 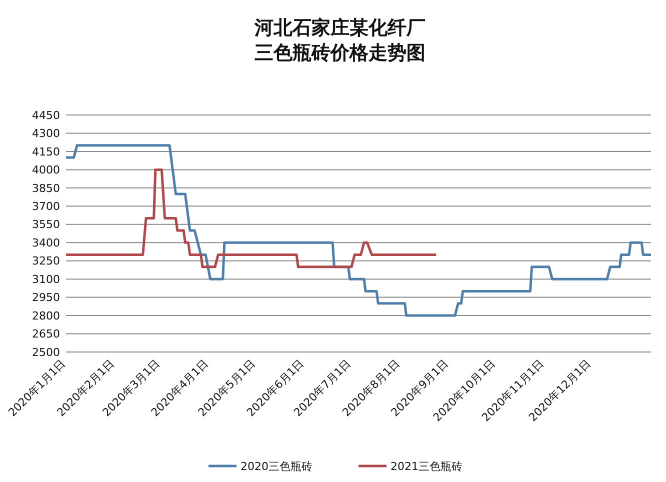 What do you see at coordinates (46, 279) in the screenshot?
I see `y-tick-label: 3100` at bounding box center [46, 279].